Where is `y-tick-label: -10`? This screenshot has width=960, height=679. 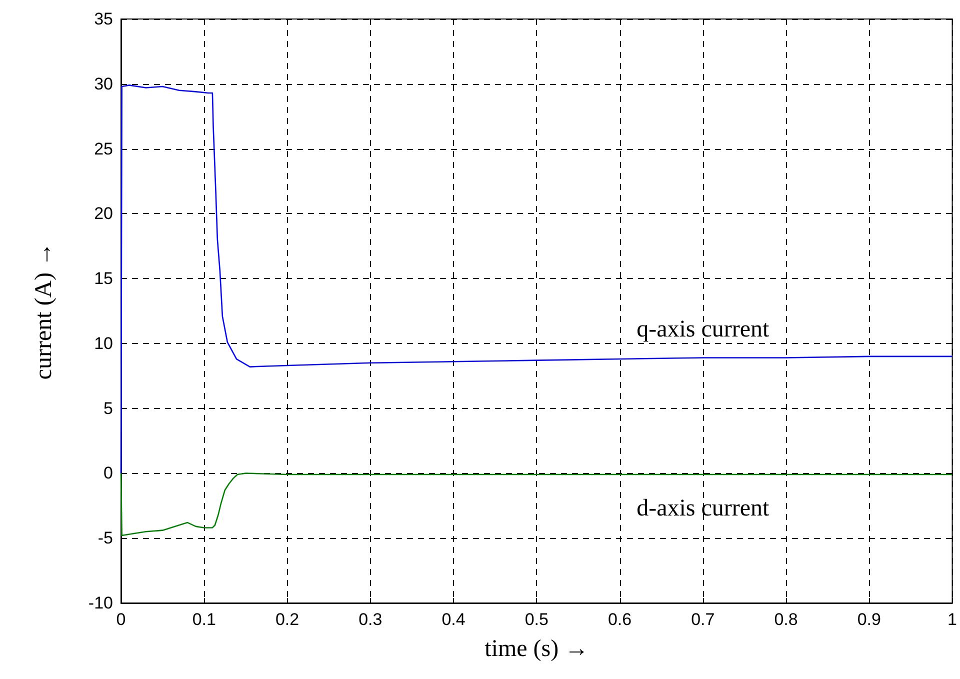
y-tick-label: -10 is located at coordinates (100, 603).